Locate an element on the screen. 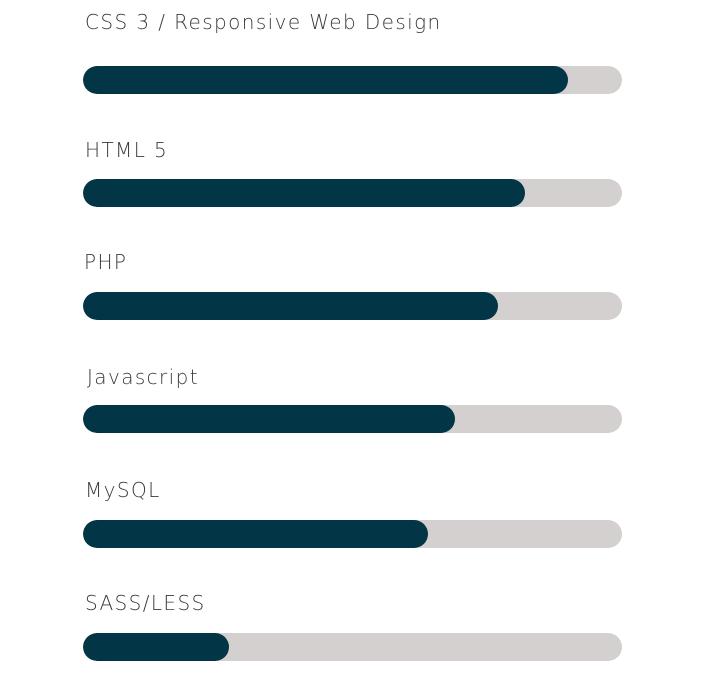 This screenshot has height=679, width=708. skill-label: HTML 5 is located at coordinates (127, 150).